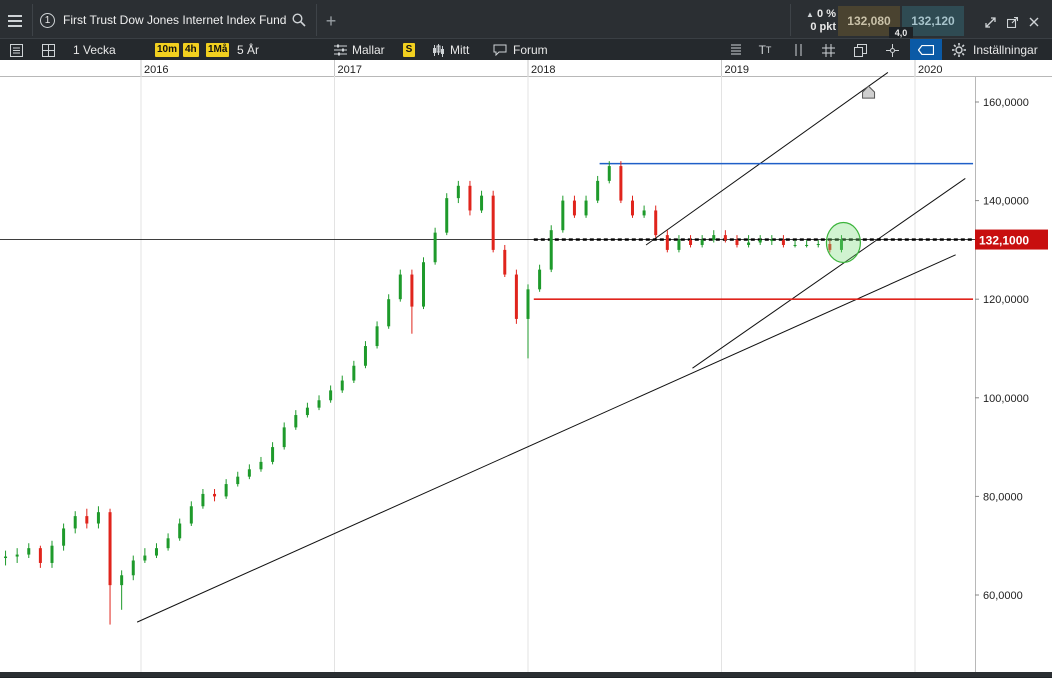 This screenshot has height=678, width=1052. What do you see at coordinates (737, 70) in the screenshot?
I see `x-tick-label: 2019` at bounding box center [737, 70].